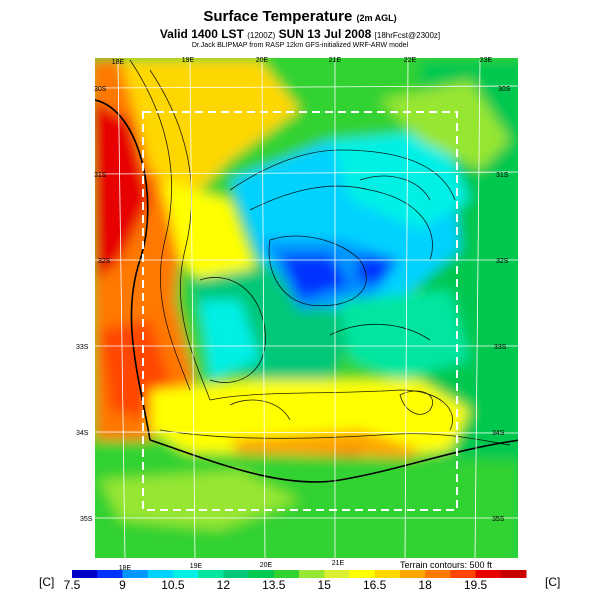 The height and width of the screenshot is (600, 600). I want to click on colorbar-tick-label: 19.5, so click(475, 585).